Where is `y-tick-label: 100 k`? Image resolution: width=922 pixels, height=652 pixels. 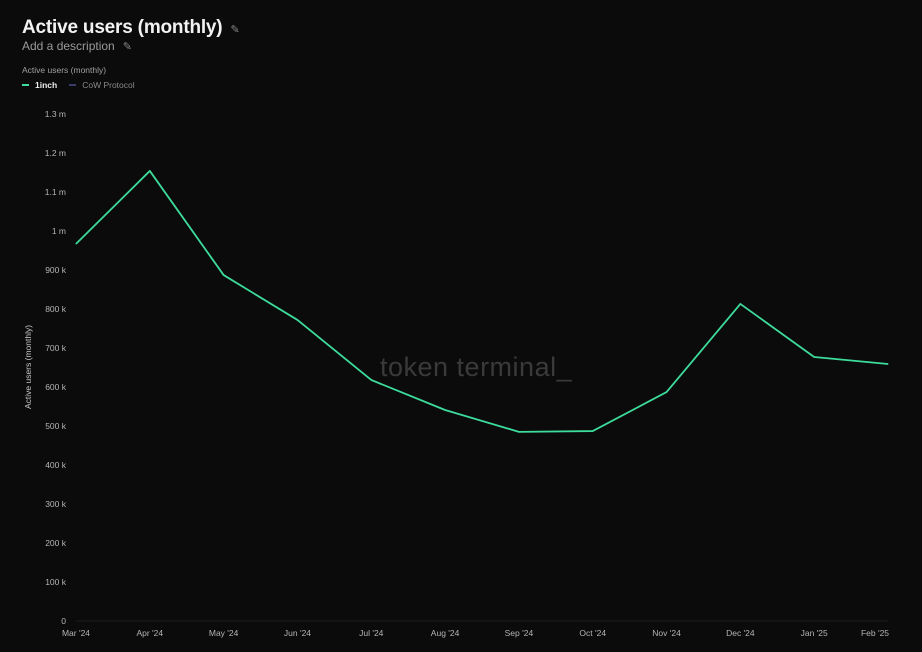
y-tick-label: 100 k is located at coordinates (56, 582).